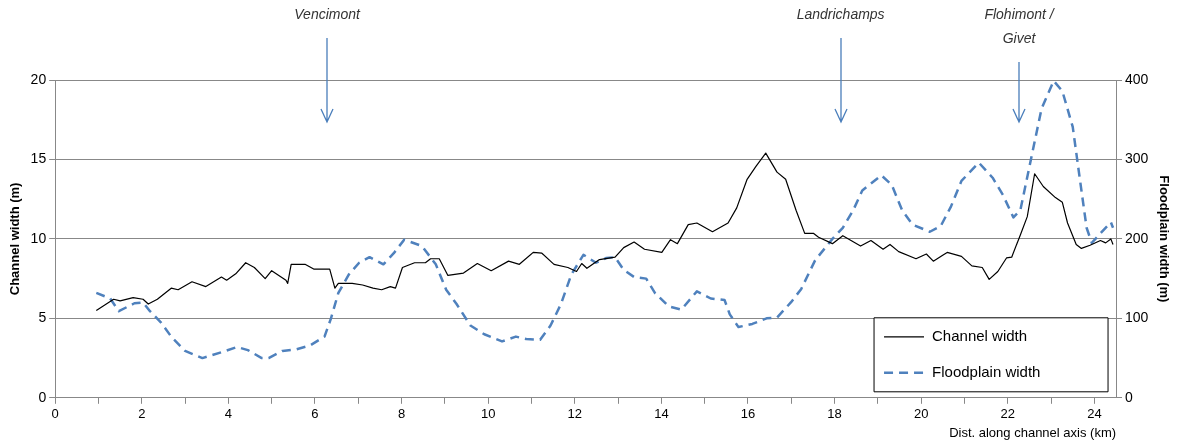 The image size is (1183, 443). Describe the element at coordinates (661, 414) in the screenshot. I see `x-tick-label: 14` at that location.